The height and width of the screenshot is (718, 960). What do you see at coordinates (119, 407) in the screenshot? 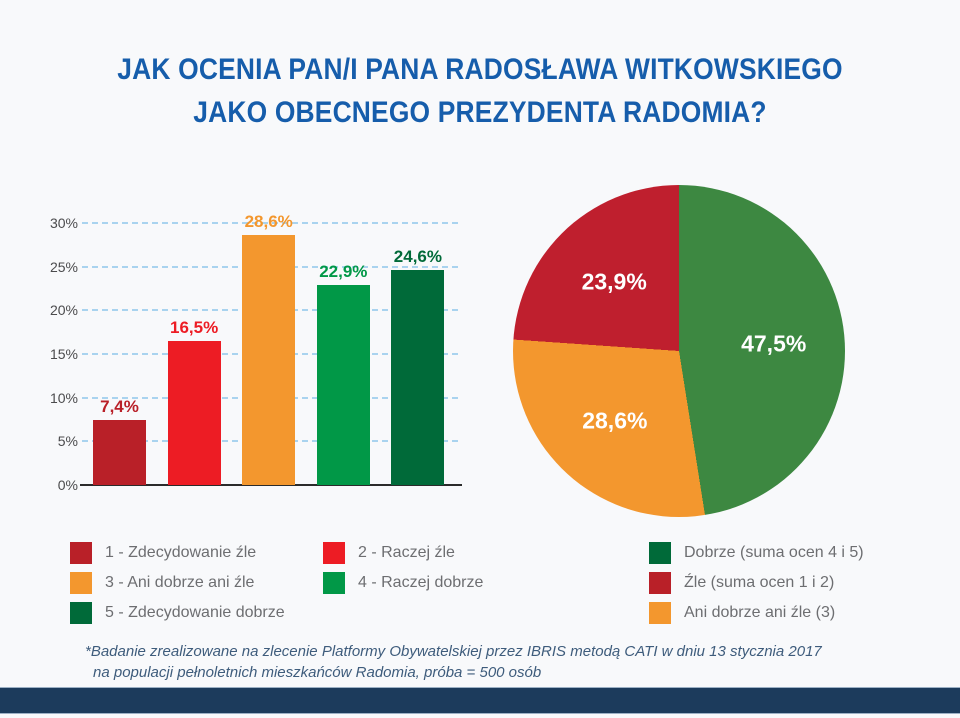
I see `bar-value-label: 7,4%` at bounding box center [119, 407].